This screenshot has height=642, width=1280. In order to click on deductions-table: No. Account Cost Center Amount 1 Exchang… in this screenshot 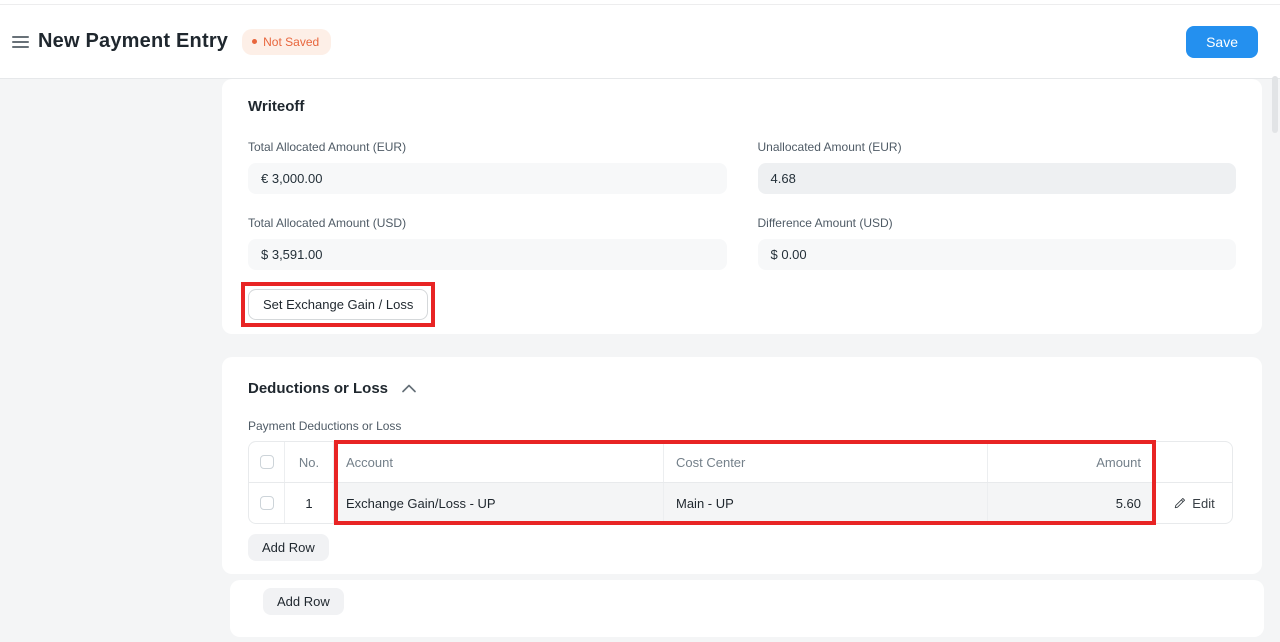, I will do `click(740, 482)`.